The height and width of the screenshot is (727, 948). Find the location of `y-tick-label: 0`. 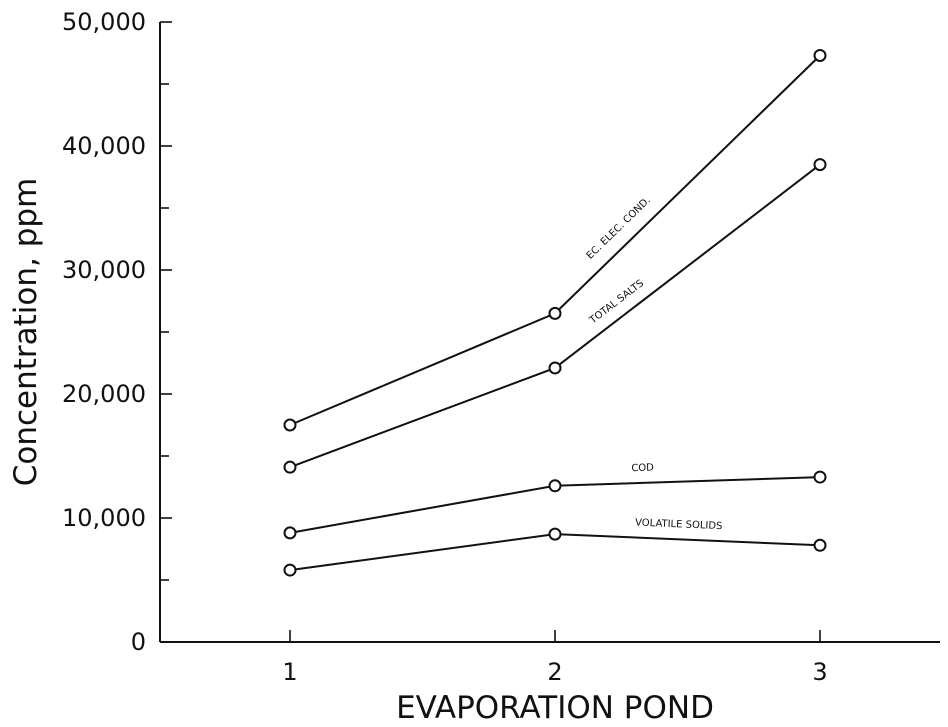

y-tick-label: 0 is located at coordinates (138, 642).